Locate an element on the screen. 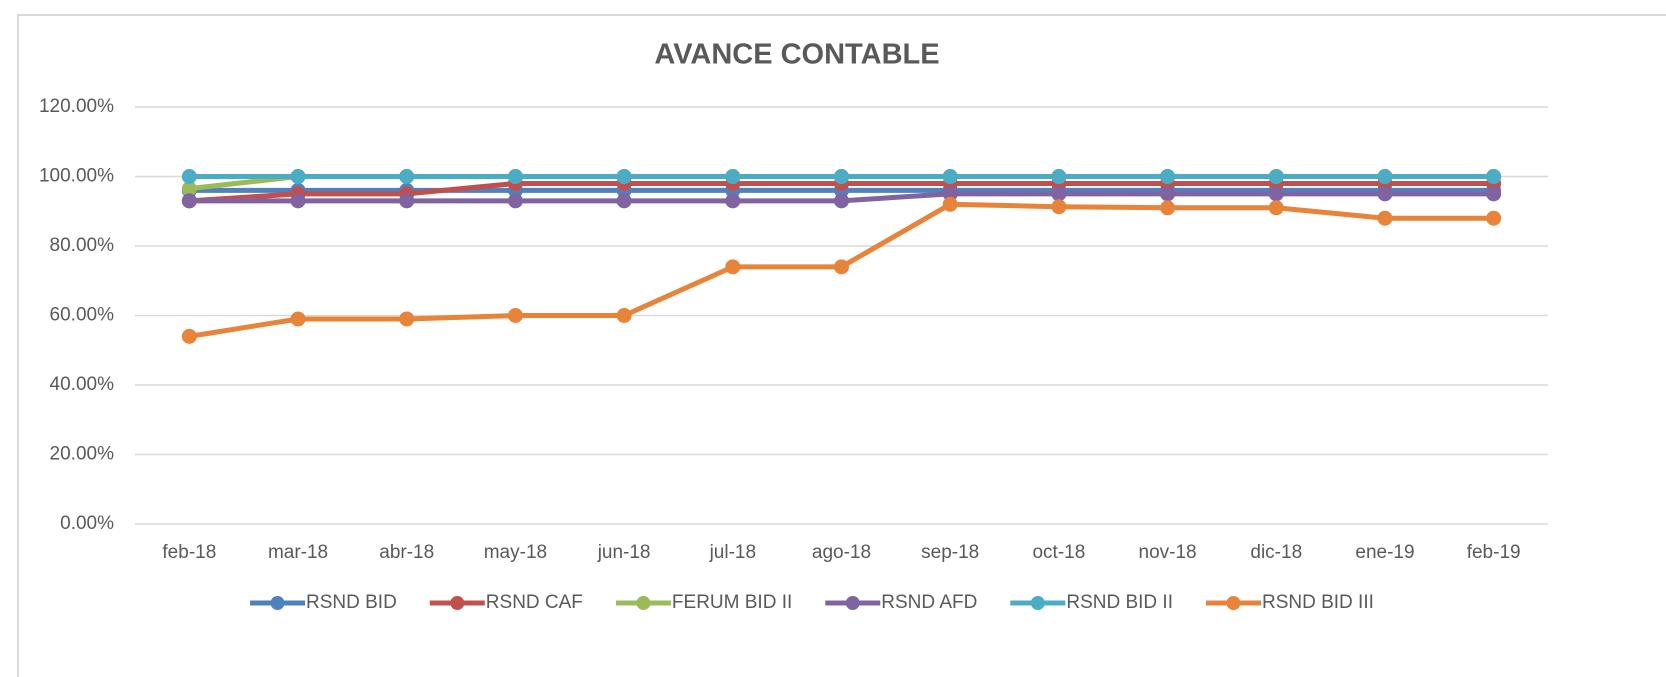 The image size is (1666, 677). x-tick-label: jul-18 is located at coordinates (732, 552).